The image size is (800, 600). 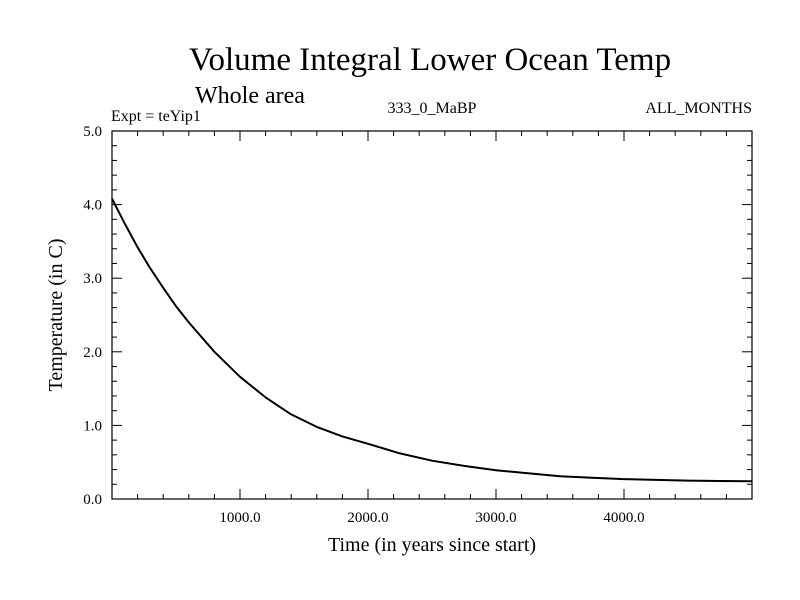 What do you see at coordinates (92, 353) in the screenshot?
I see `y-tick-label: 2.0` at bounding box center [92, 353].